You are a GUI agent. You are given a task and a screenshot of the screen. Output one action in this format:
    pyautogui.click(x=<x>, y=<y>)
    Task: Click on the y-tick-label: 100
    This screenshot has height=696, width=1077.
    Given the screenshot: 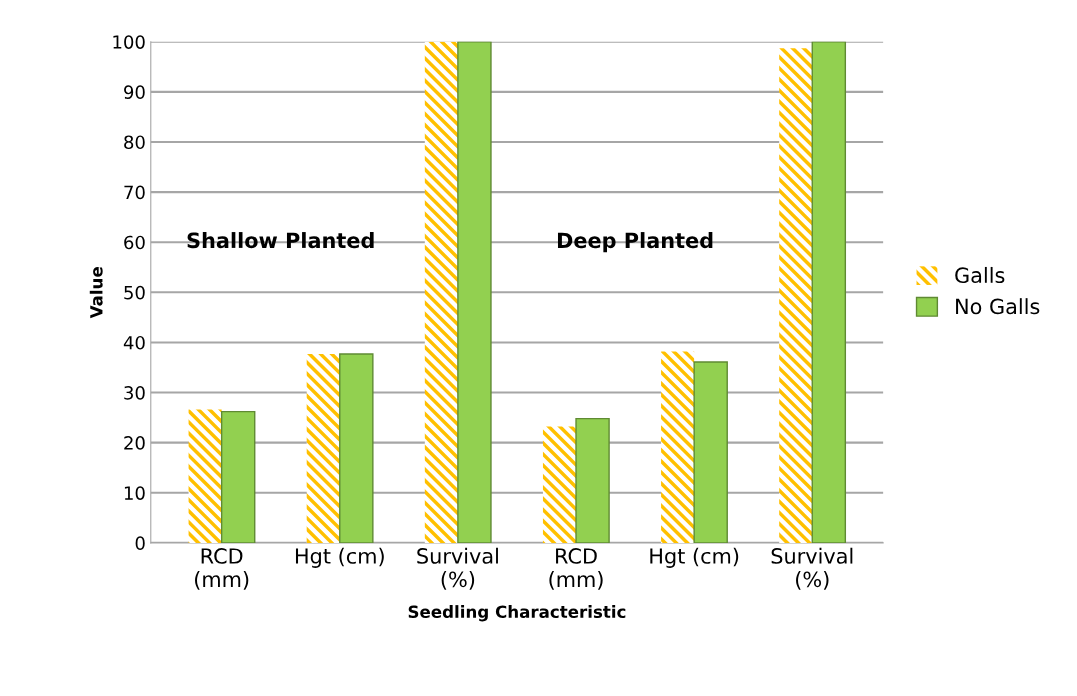 What is the action you would take?
    pyautogui.click(x=129, y=42)
    